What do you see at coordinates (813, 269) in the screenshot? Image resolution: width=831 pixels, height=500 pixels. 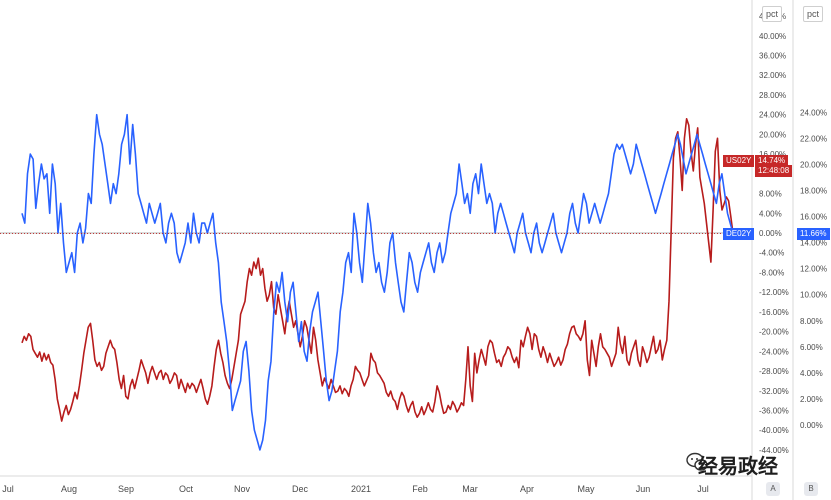 I see `right-axis-tick-label: 12.00%` at bounding box center [813, 269].